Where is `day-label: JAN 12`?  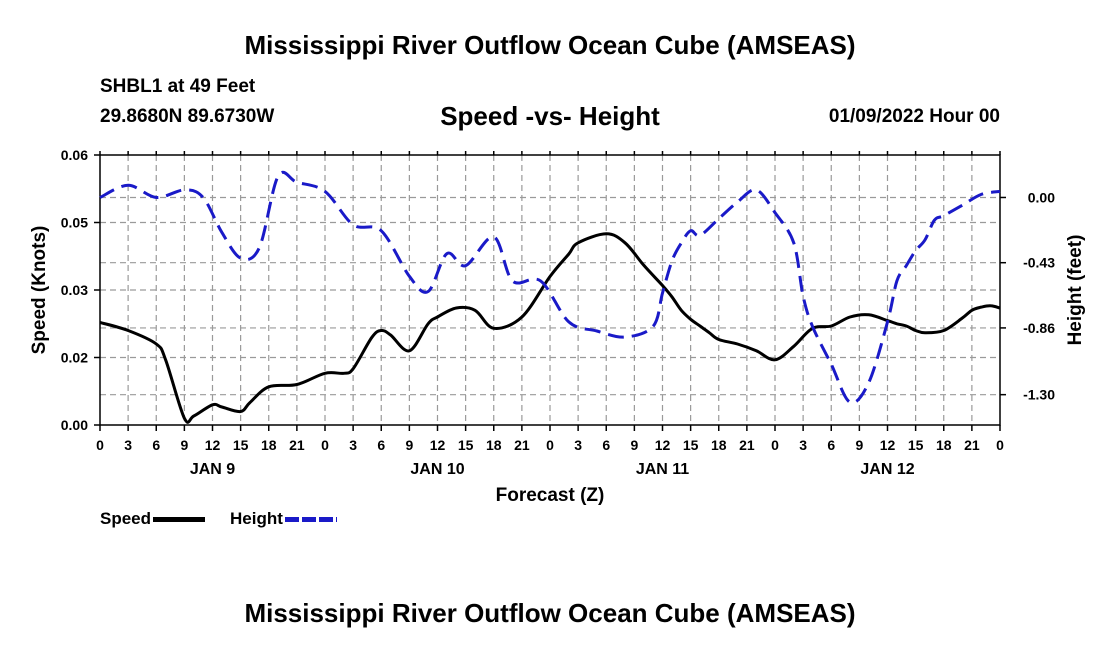 day-label: JAN 12 is located at coordinates (887, 469).